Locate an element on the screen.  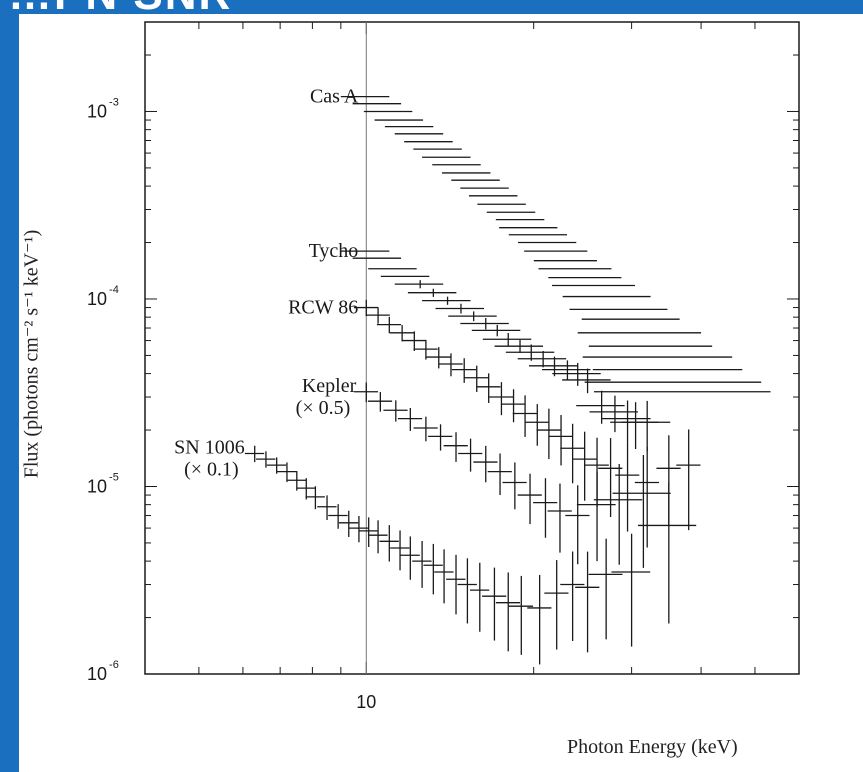
series-label-rcw-86: RCW 86 is located at coordinates (323, 308).